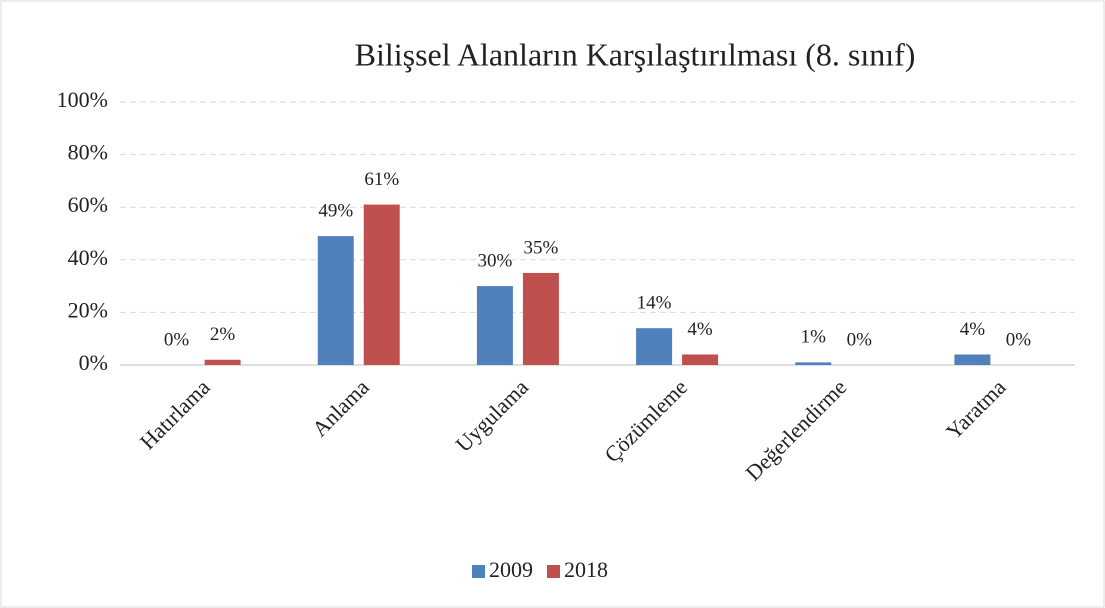 The width and height of the screenshot is (1105, 608). I want to click on y-tick-label: 40%, so click(88, 257).